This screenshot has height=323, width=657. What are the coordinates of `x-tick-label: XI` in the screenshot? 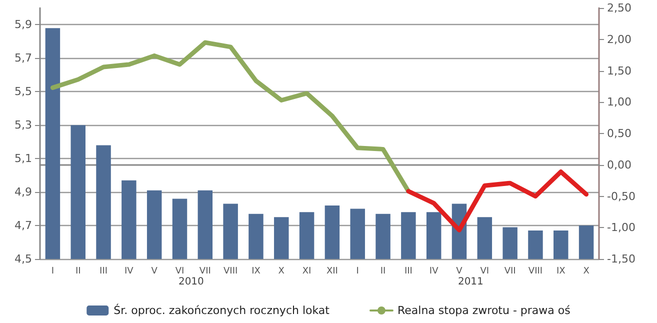 It's located at (307, 271).